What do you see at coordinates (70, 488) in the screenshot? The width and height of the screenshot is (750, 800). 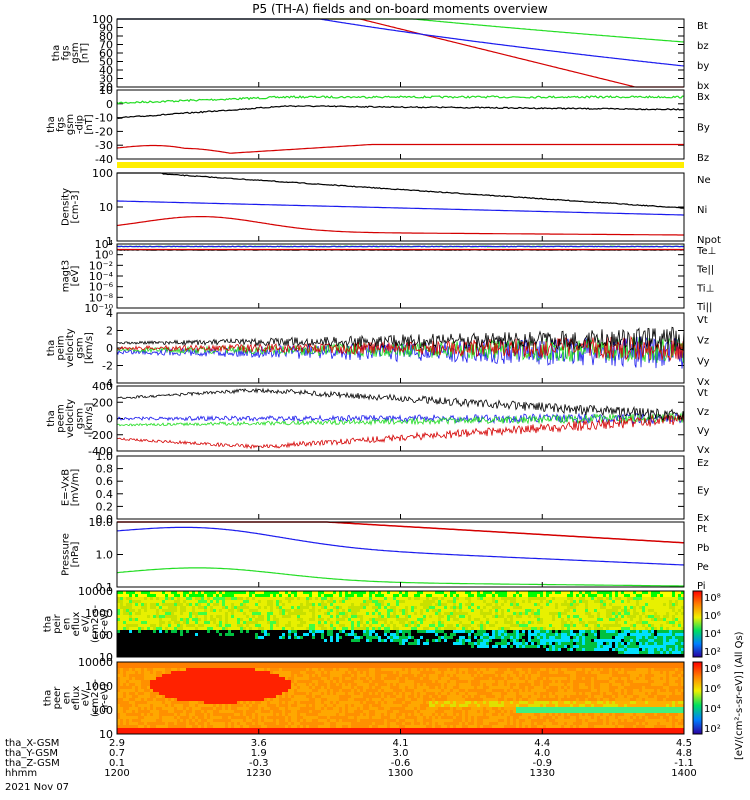 I see `ylabel-p7: E=-VxB[mV/m]` at bounding box center [70, 488].